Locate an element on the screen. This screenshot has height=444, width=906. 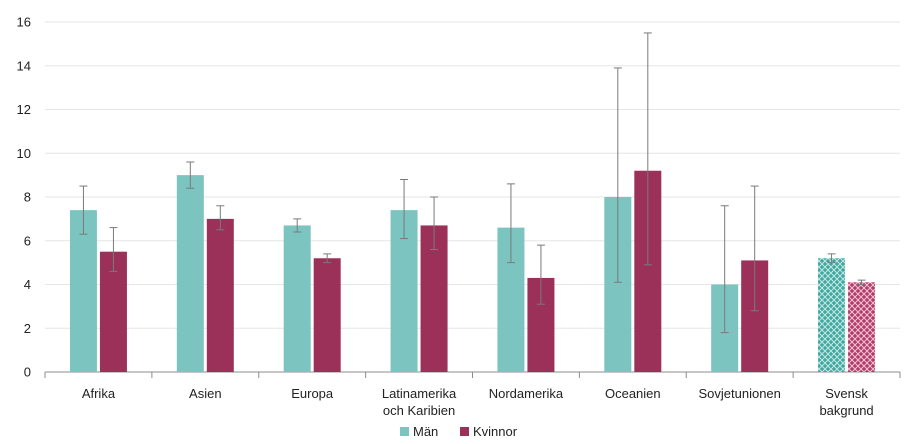
y-tick-label-12: 12 is located at coordinates (24, 109).